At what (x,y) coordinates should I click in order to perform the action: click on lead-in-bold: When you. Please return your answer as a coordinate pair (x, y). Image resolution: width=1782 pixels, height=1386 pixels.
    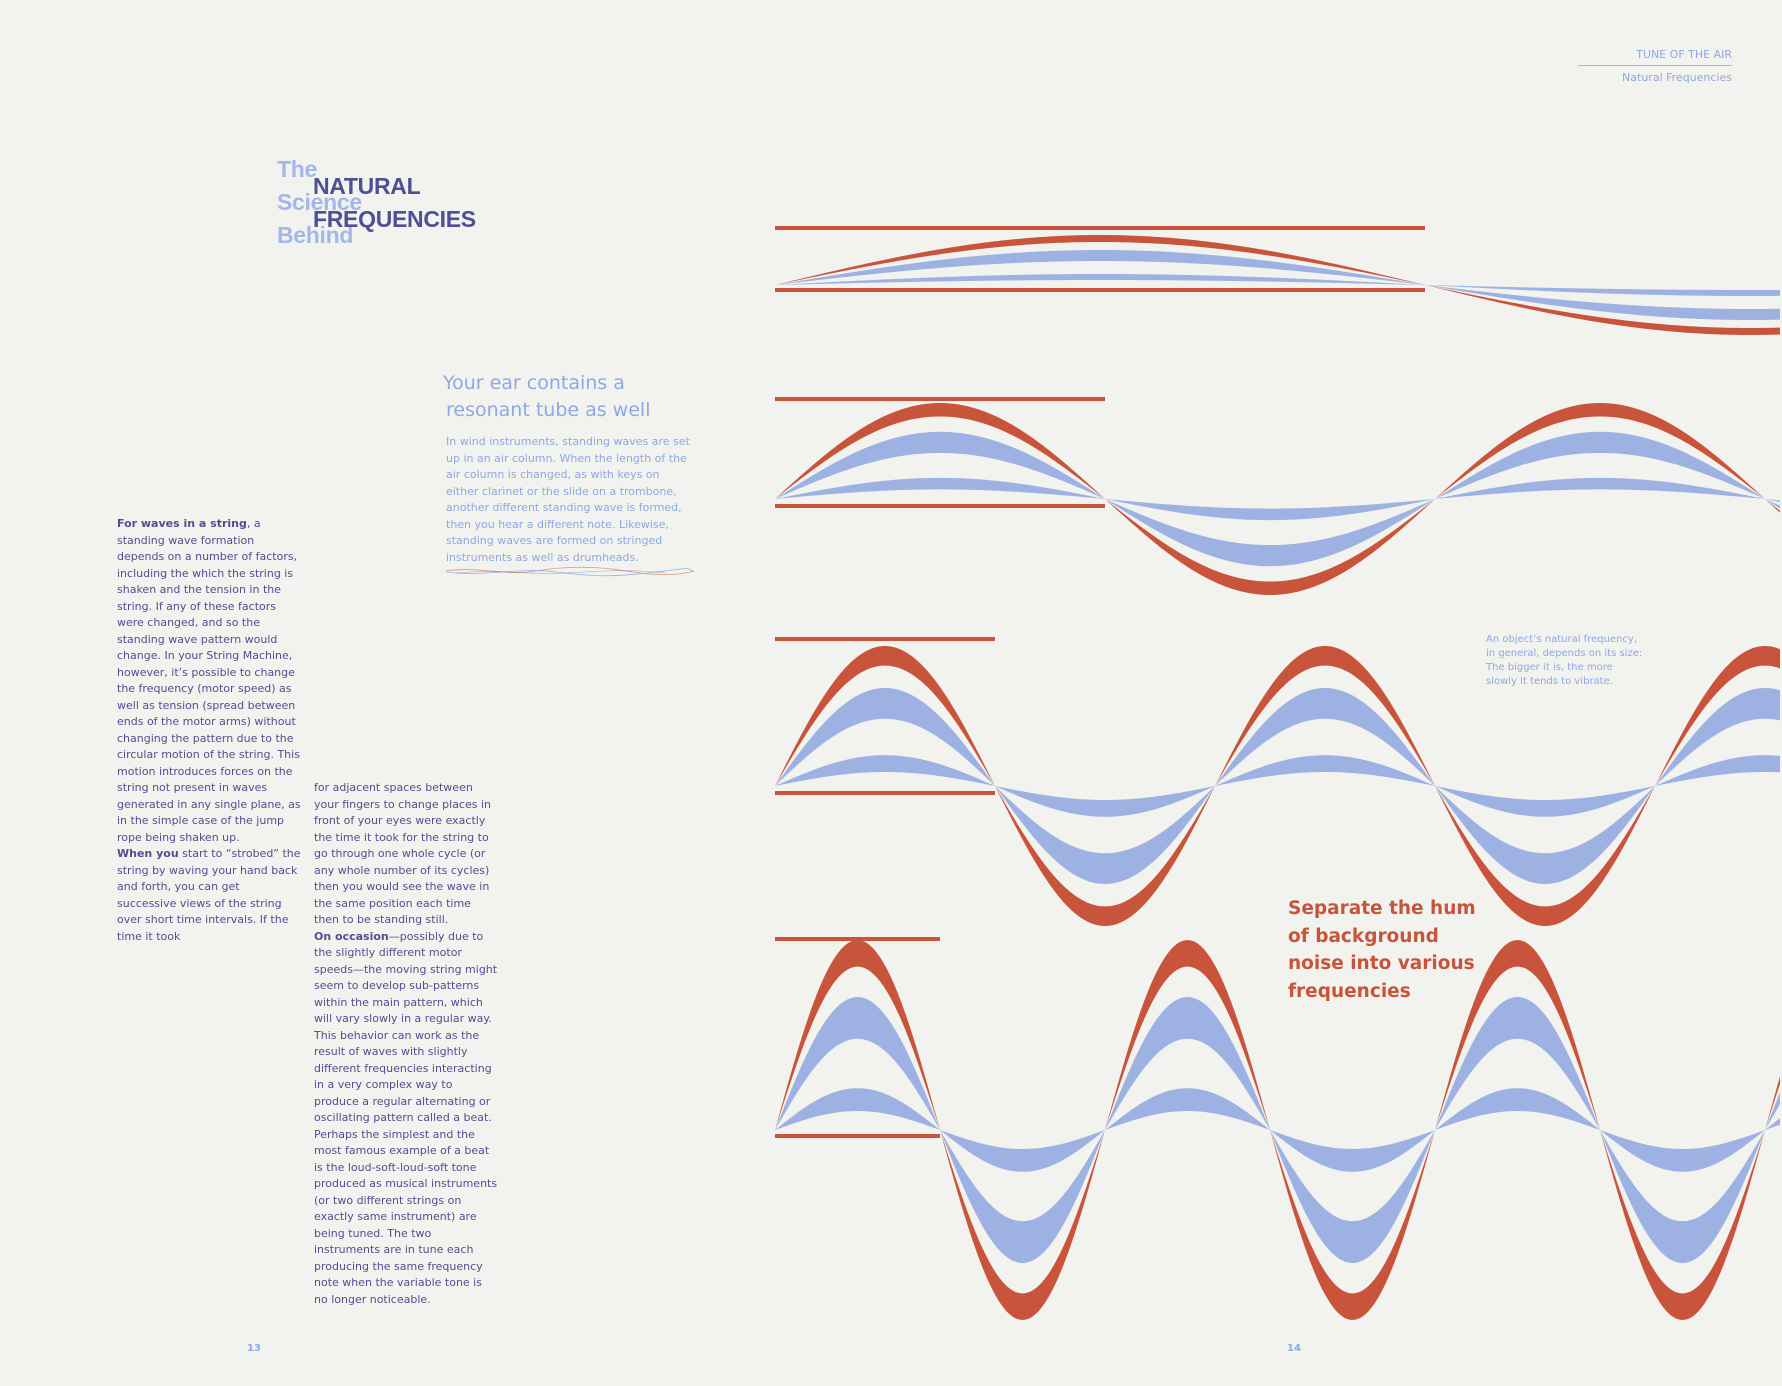
    Looking at the image, I should click on (148, 853).